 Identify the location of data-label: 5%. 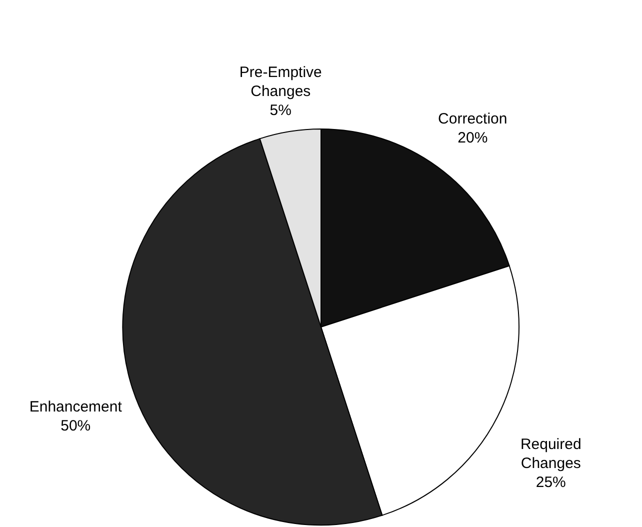
(281, 111).